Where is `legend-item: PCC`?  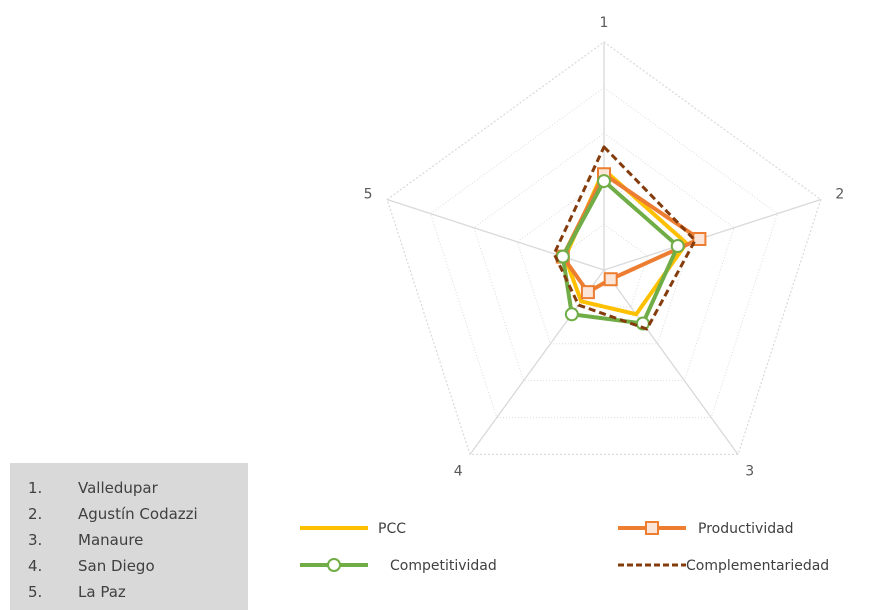 legend-item: PCC is located at coordinates (353, 529).